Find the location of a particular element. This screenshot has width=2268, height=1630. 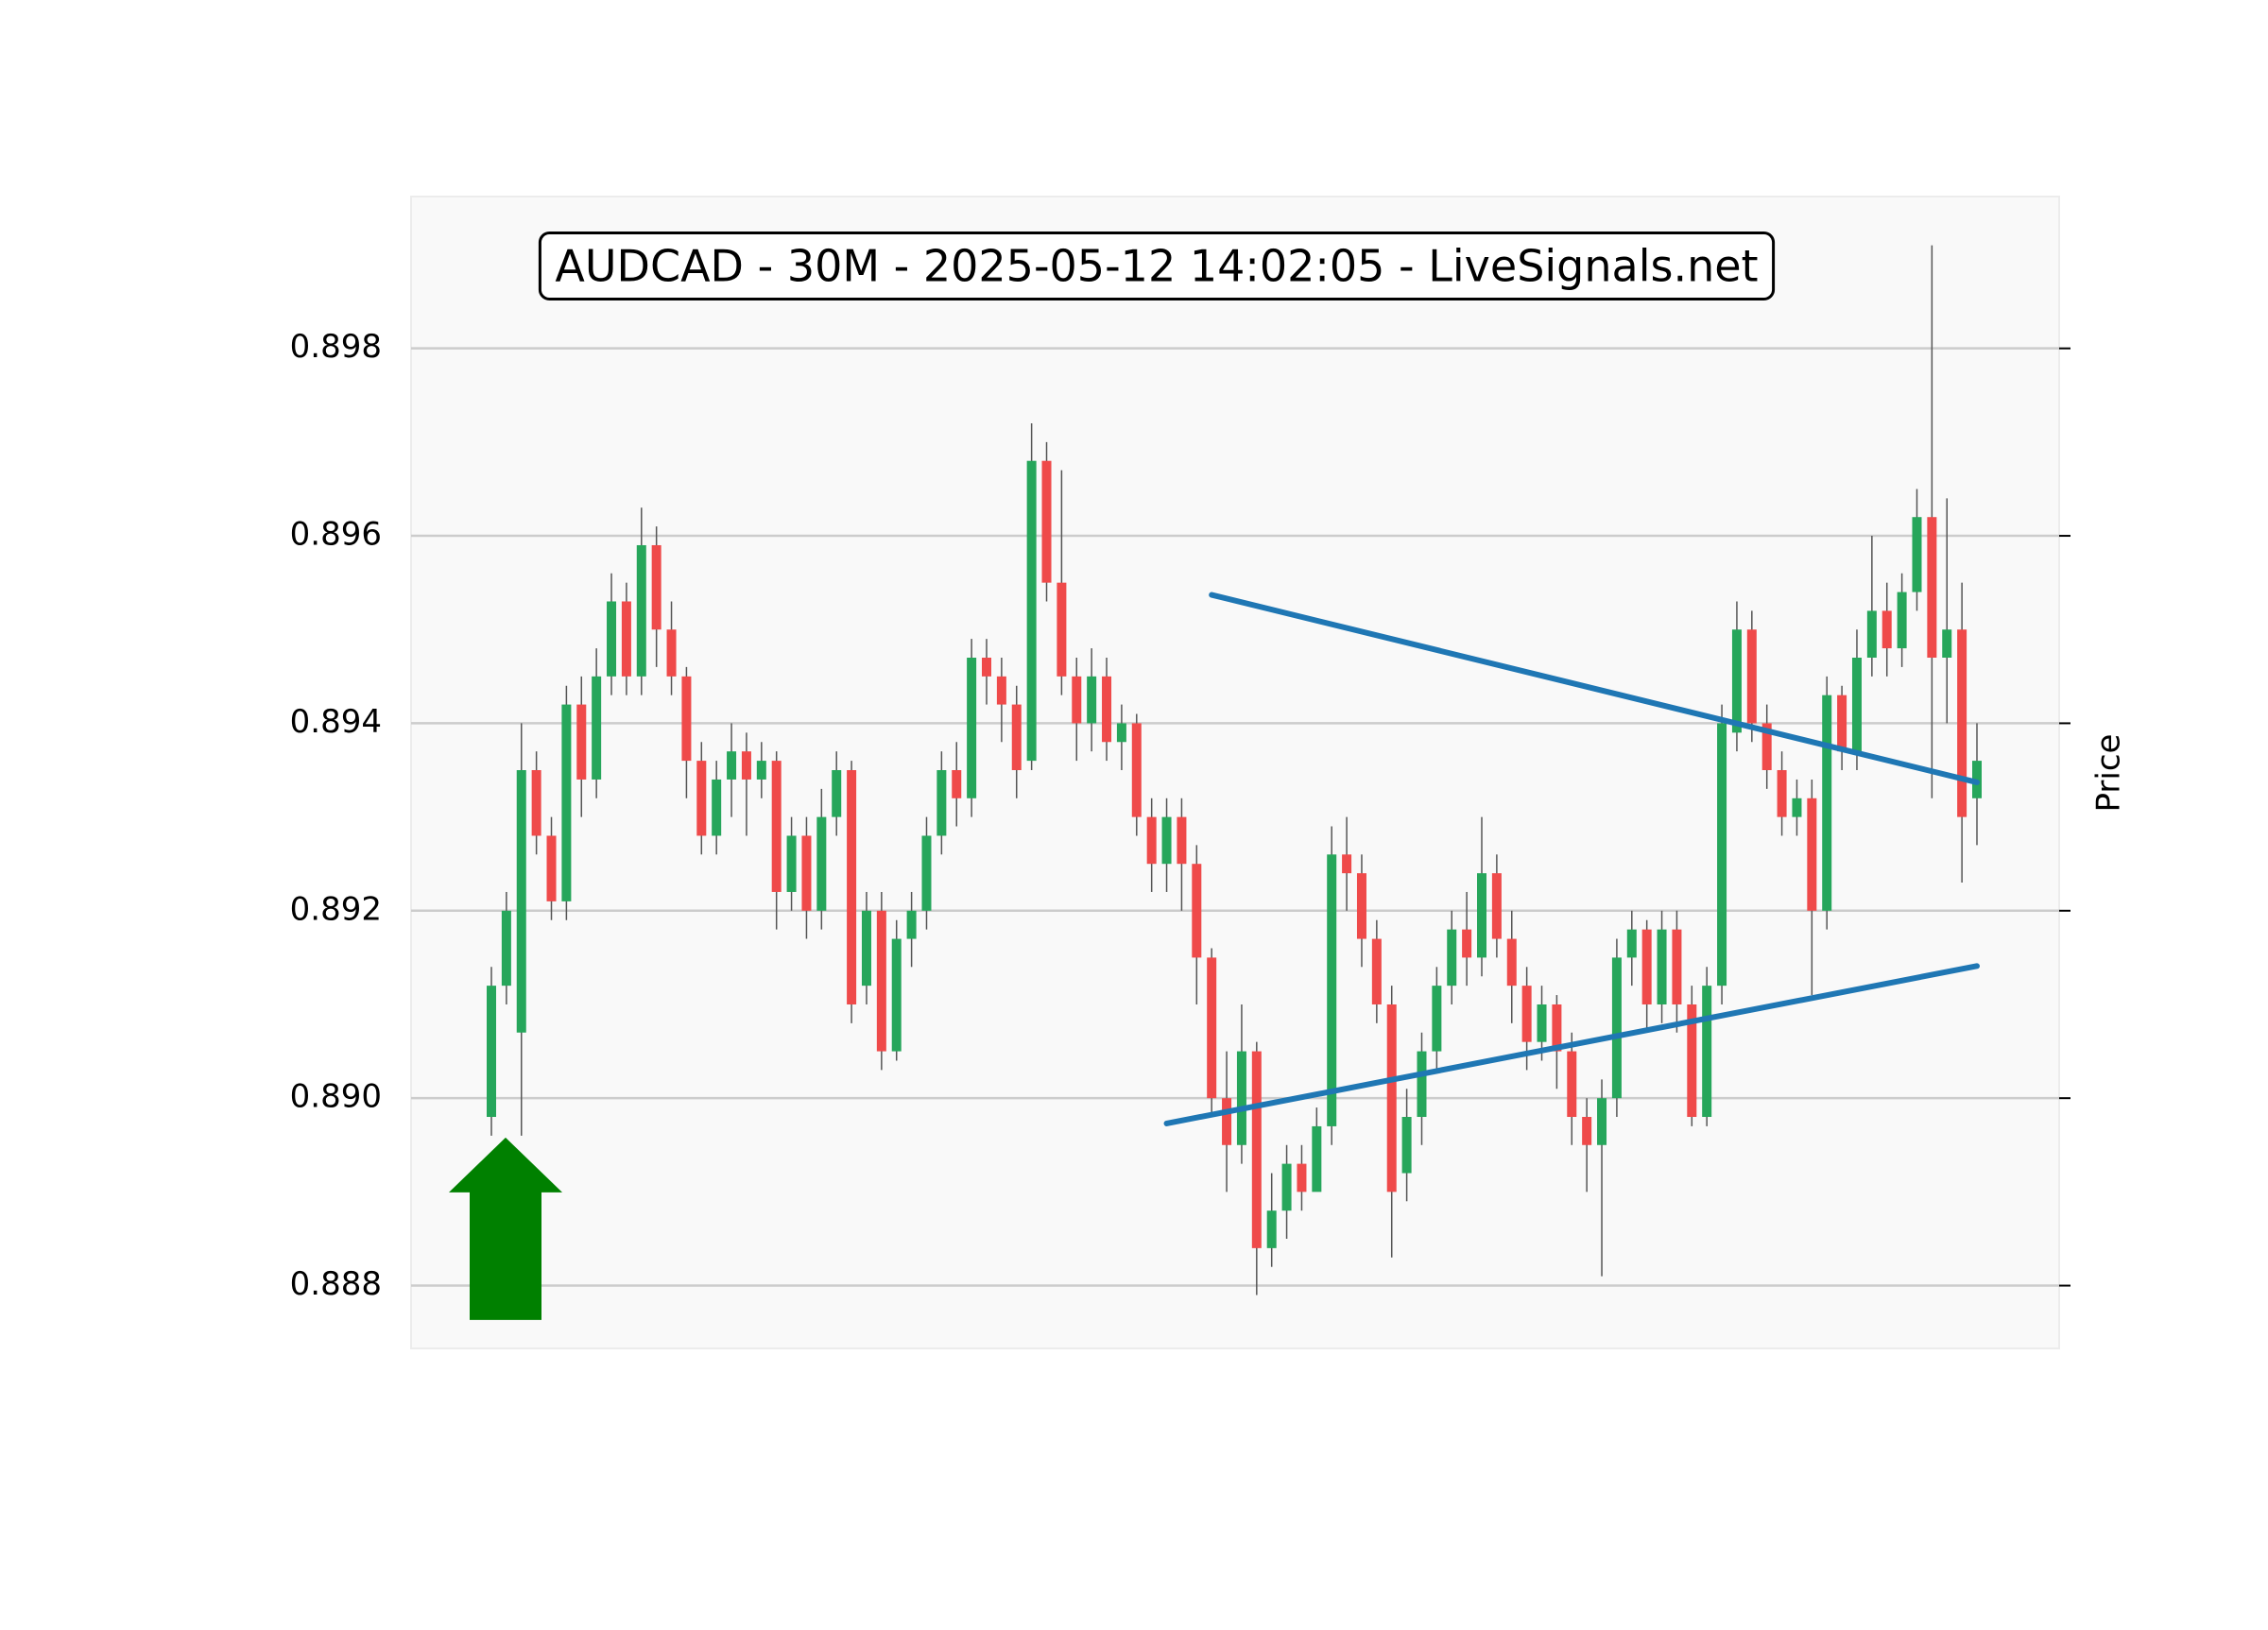

y-tick-label: 0.890 is located at coordinates (336, 1097).